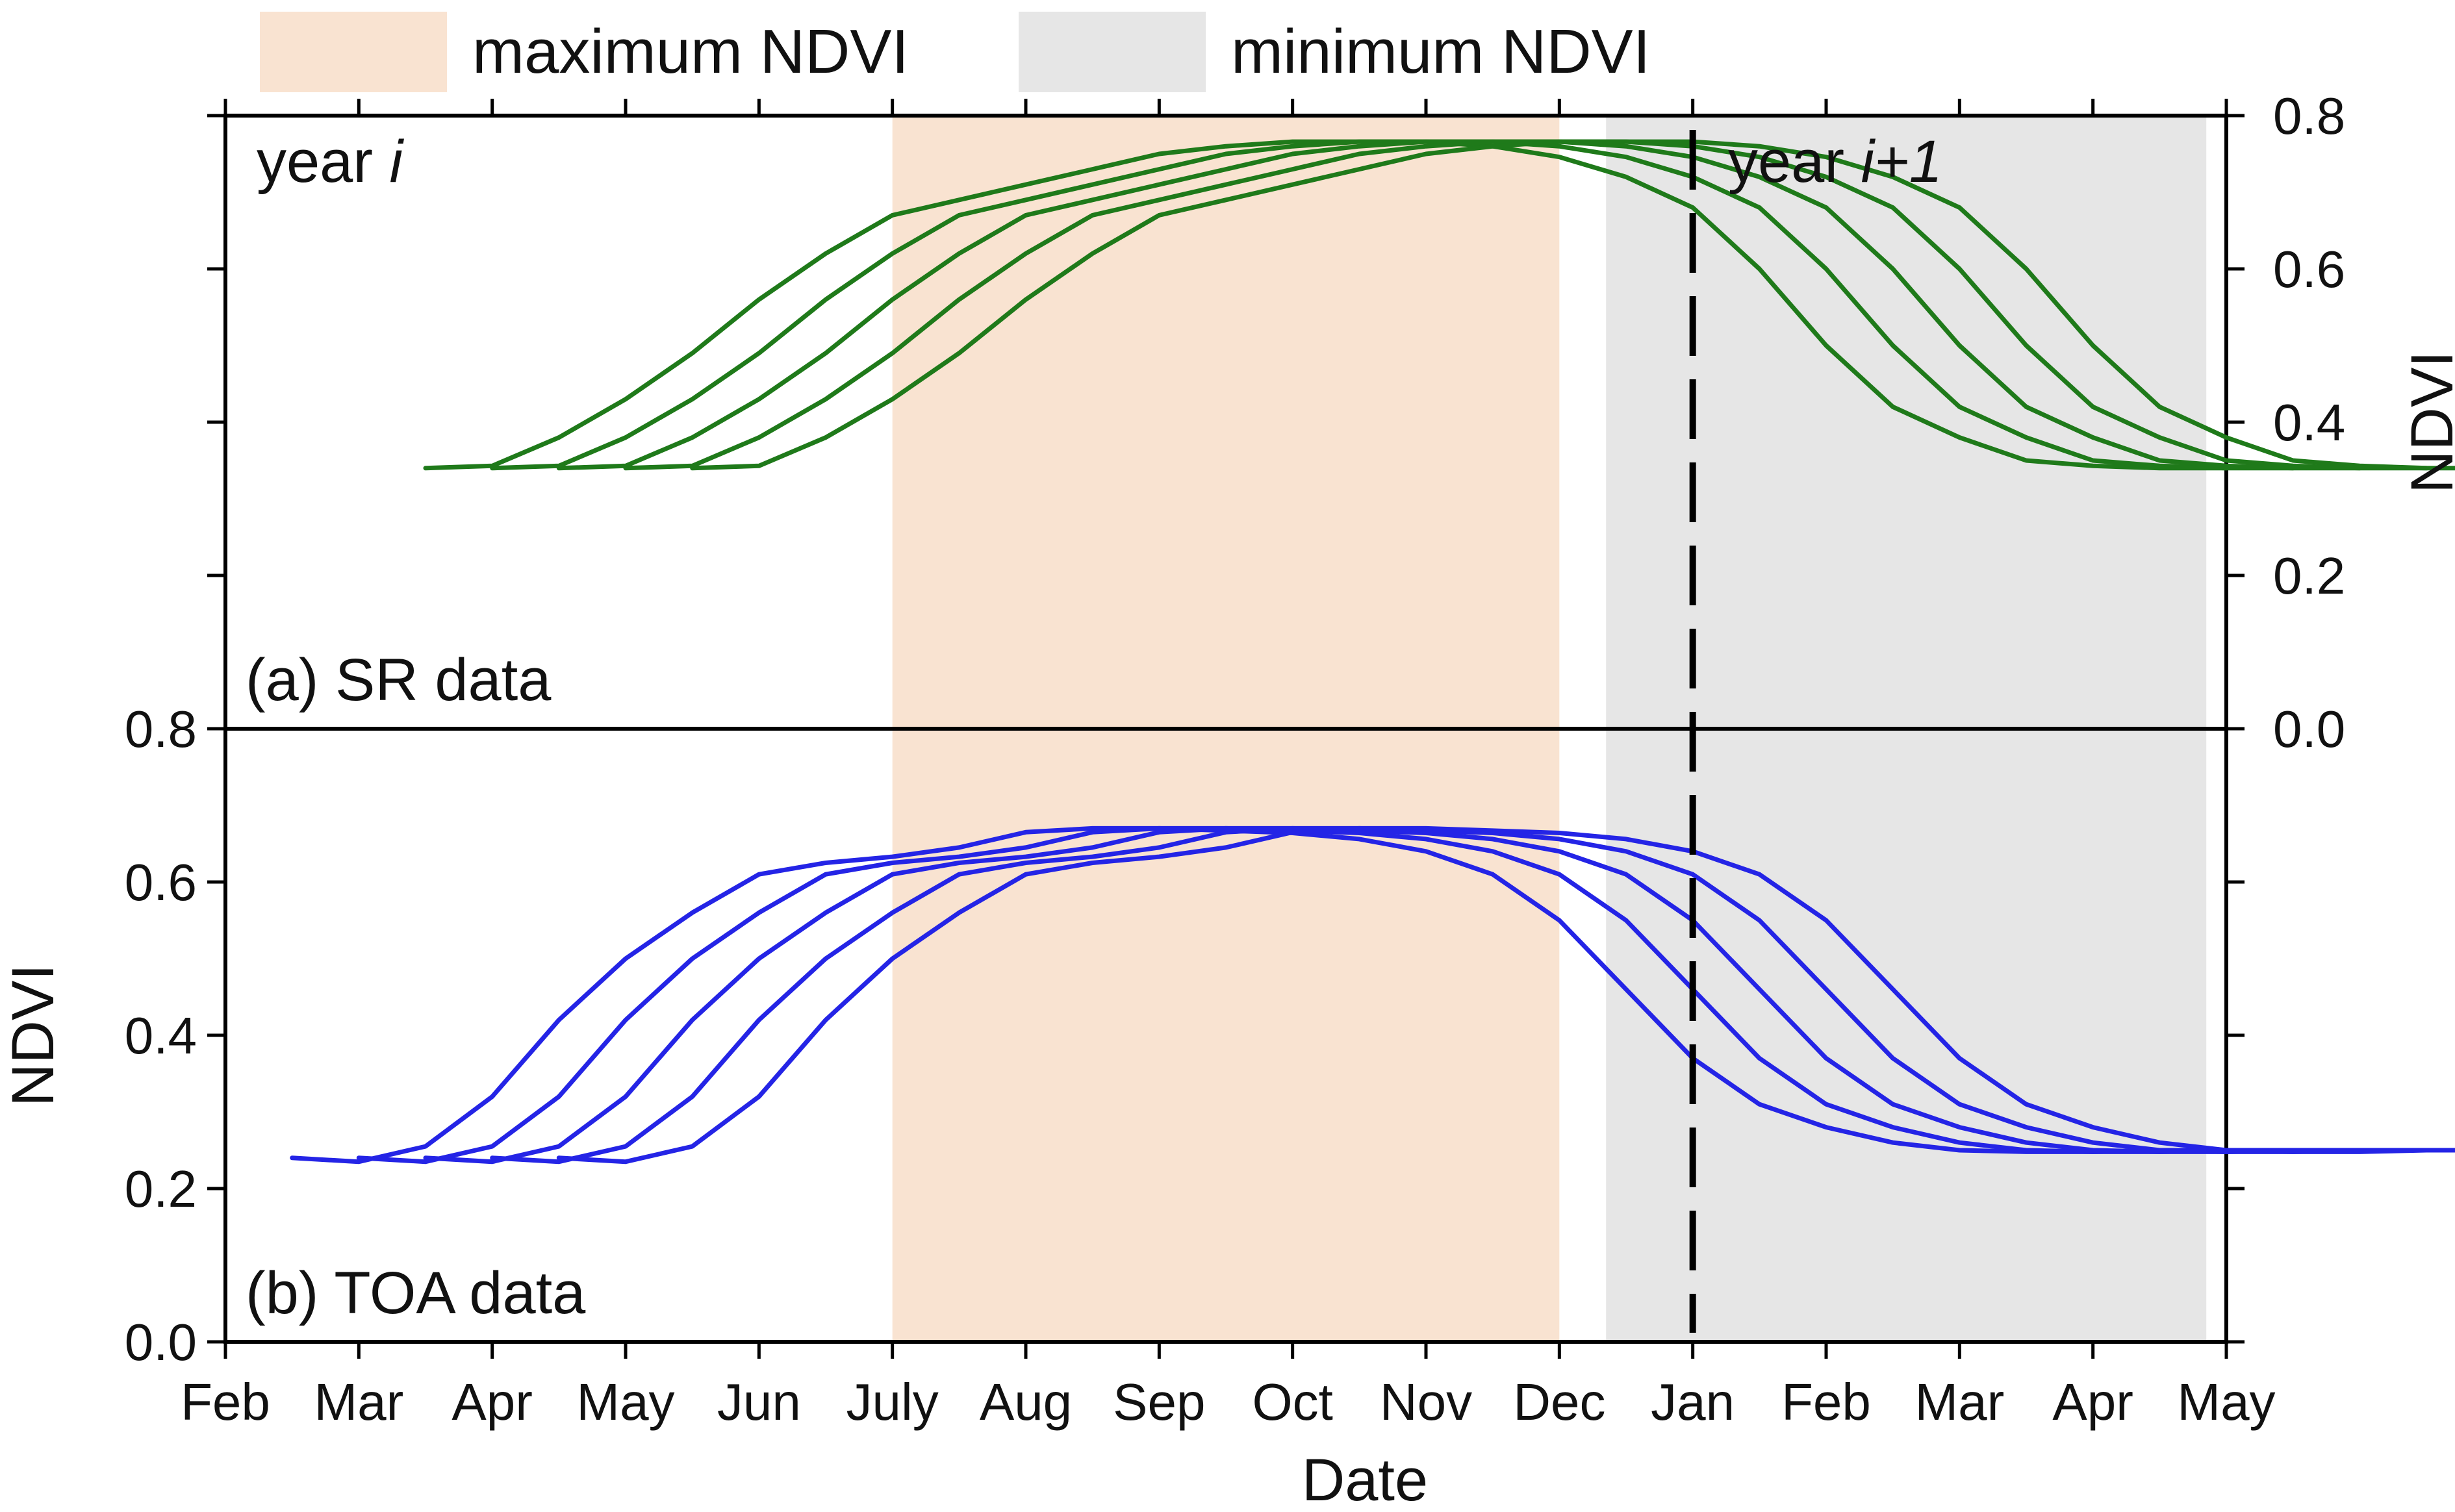 The height and width of the screenshot is (1512, 2455). What do you see at coordinates (1159, 1402) in the screenshot?
I see `x-tick-label: Sep` at bounding box center [1159, 1402].